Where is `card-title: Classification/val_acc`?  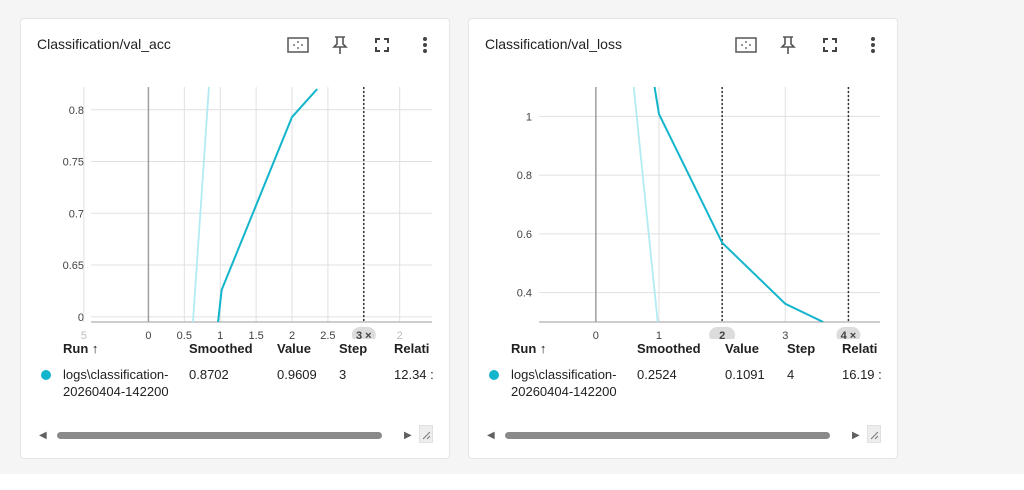 card-title: Classification/val_acc is located at coordinates (104, 44).